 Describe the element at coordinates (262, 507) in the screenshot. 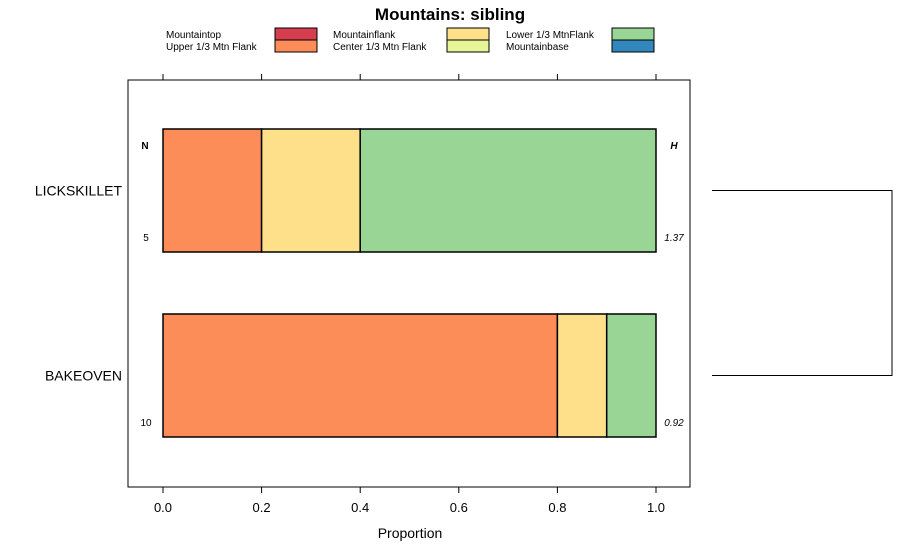

I see `x-tick-label: 0.2` at that location.